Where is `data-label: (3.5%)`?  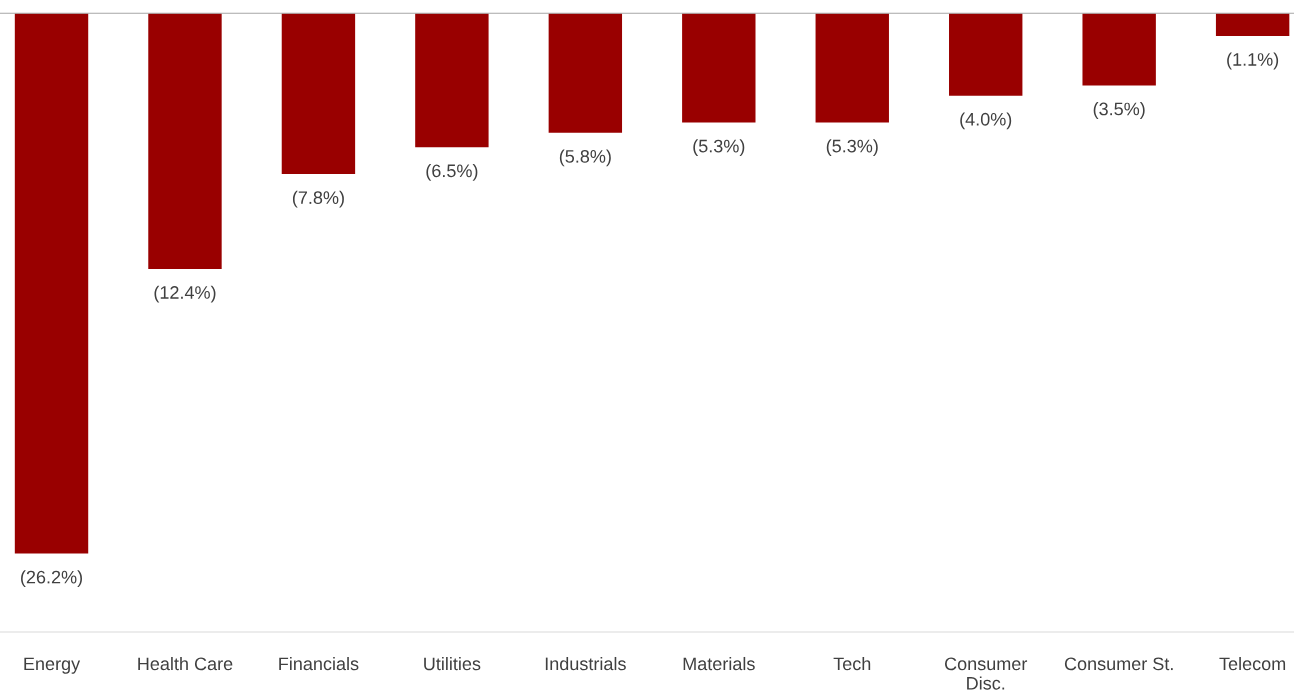
data-label: (3.5%) is located at coordinates (1119, 110).